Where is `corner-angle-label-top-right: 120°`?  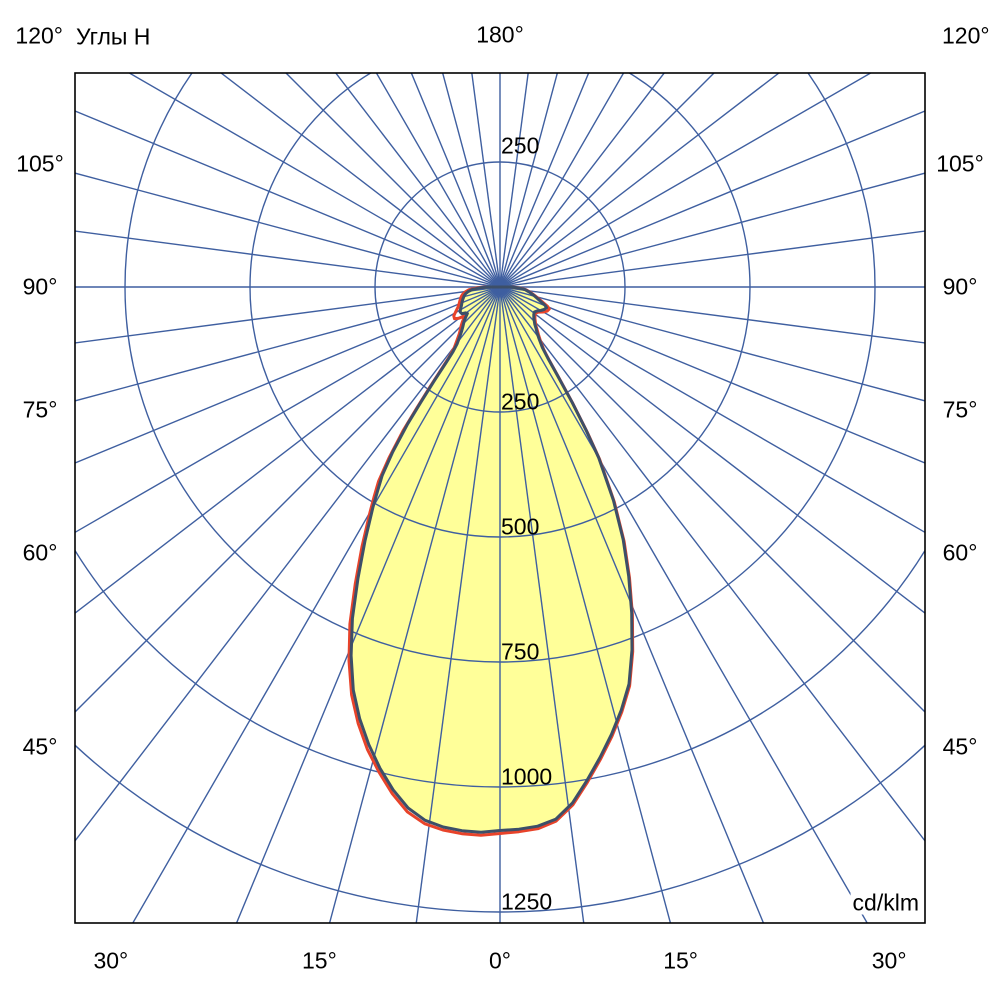 corner-angle-label-top-right: 120° is located at coordinates (966, 35).